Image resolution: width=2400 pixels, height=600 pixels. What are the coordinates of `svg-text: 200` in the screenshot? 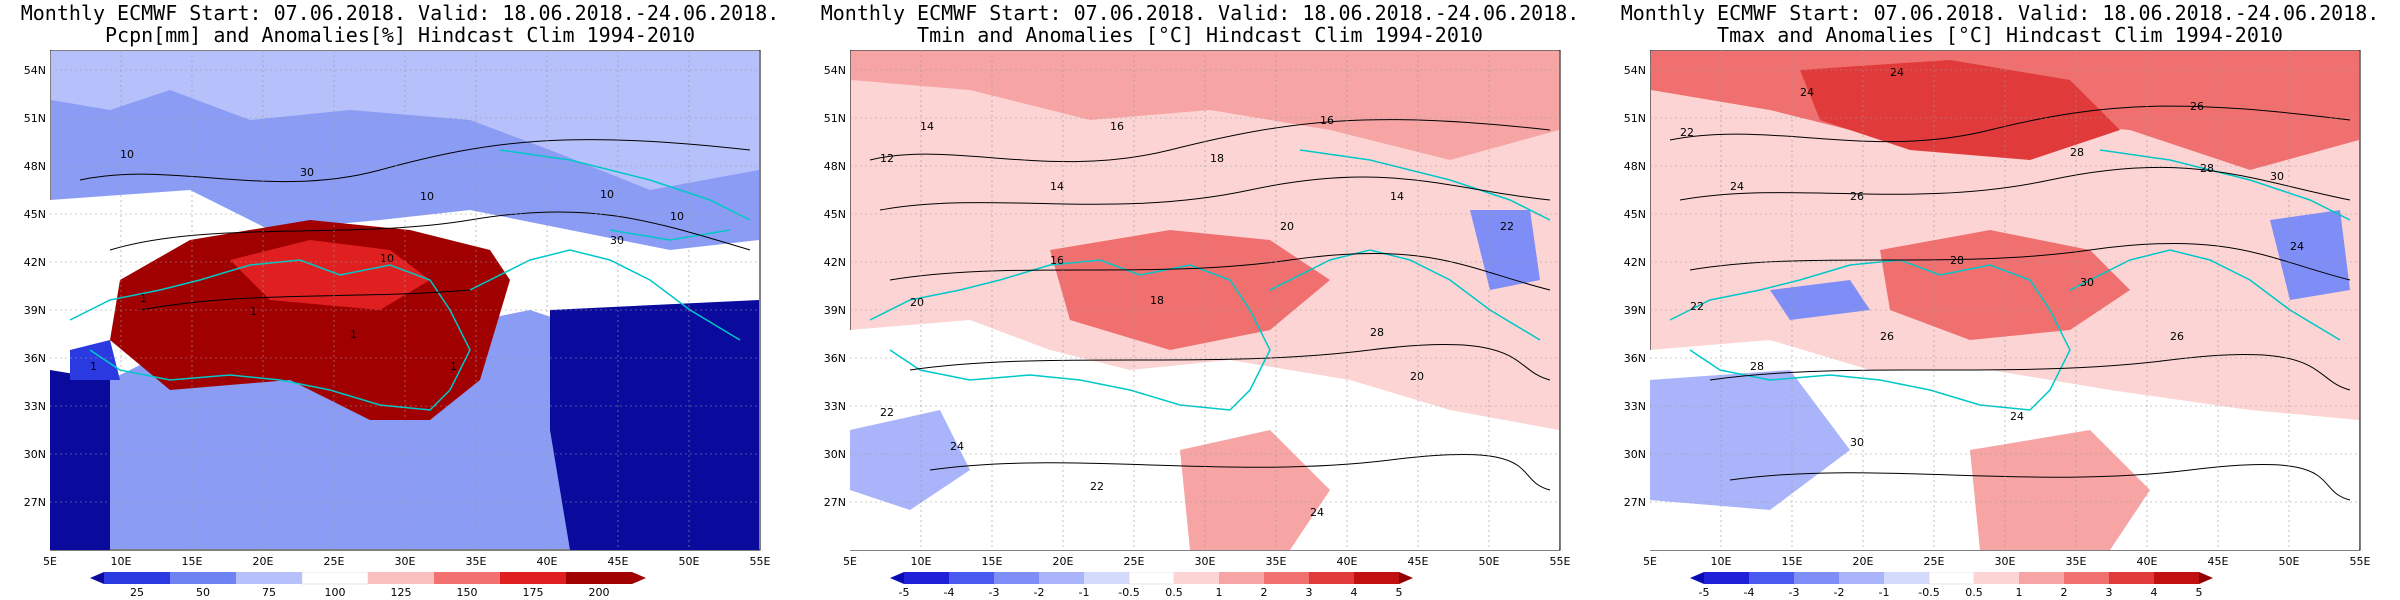 It's located at (599, 592).